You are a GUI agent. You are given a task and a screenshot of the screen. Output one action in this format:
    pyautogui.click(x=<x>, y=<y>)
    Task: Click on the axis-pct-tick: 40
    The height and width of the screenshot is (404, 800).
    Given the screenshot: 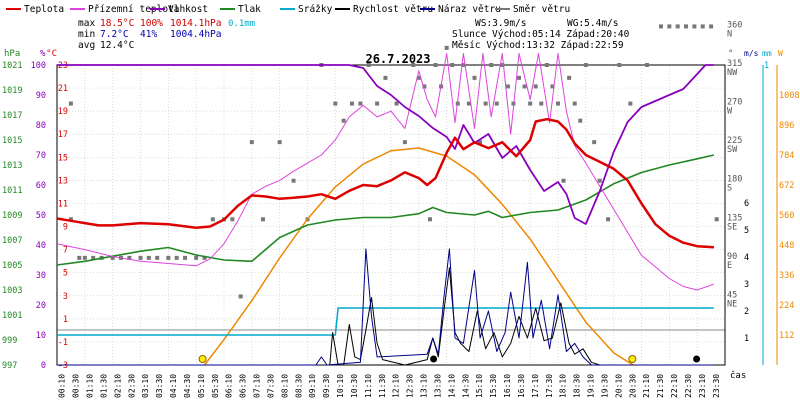 What is the action you would take?
    pyautogui.click(x=41, y=246)
    